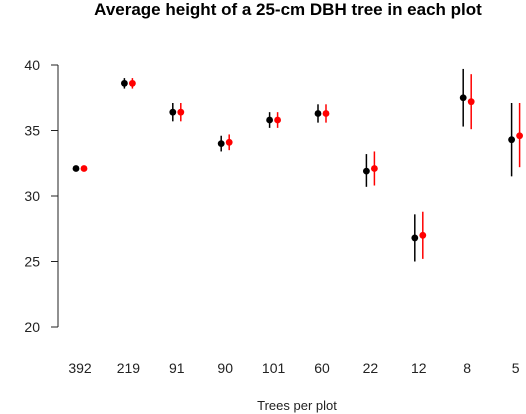 The width and height of the screenshot is (526, 414). Describe the element at coordinates (32, 262) in the screenshot. I see `y-tick-label: 25` at that location.